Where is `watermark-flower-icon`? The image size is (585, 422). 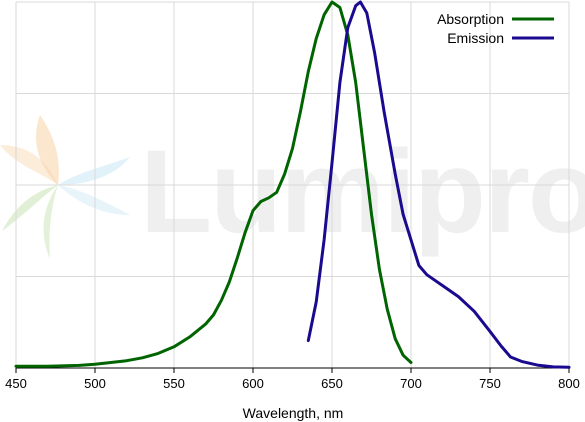
watermark-flower-icon is located at coordinates (65, 187).